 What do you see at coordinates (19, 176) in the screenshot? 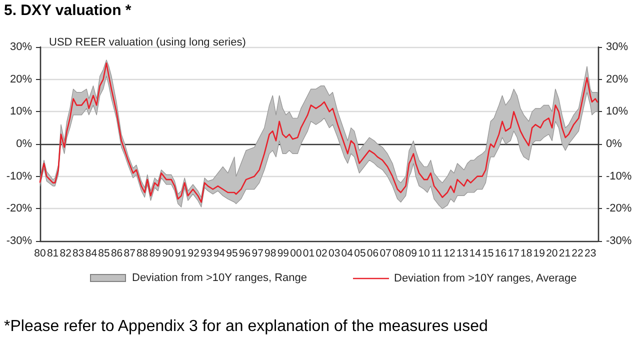
I see `y-tick-label: -10%` at bounding box center [19, 176].